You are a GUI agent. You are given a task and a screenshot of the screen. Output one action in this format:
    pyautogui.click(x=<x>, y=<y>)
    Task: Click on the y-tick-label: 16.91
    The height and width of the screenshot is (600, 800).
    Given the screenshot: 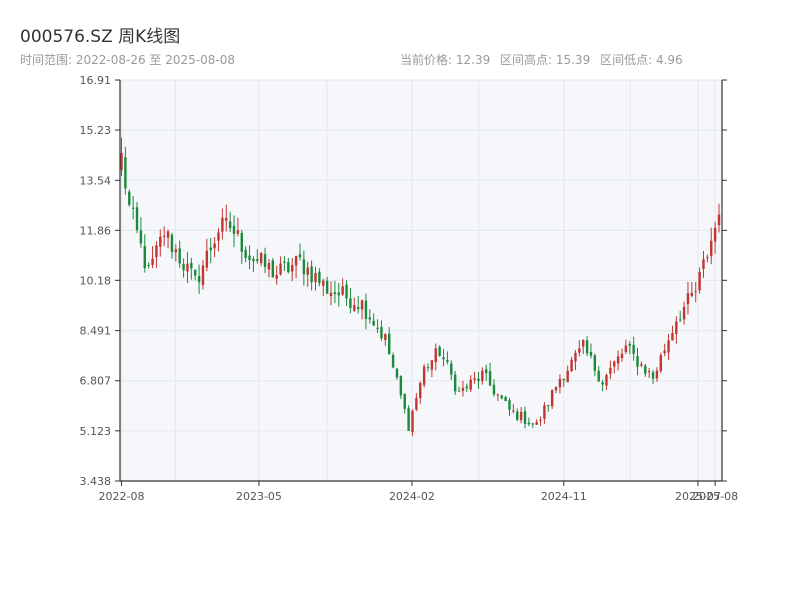 What is the action you would take?
    pyautogui.click(x=96, y=80)
    